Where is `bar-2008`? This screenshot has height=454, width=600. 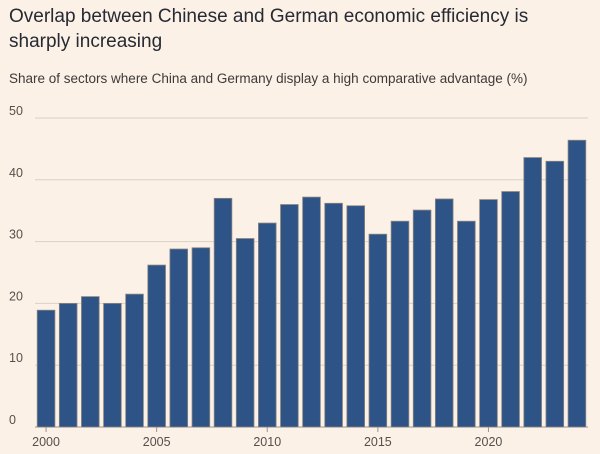 bar-2008 is located at coordinates (223, 312).